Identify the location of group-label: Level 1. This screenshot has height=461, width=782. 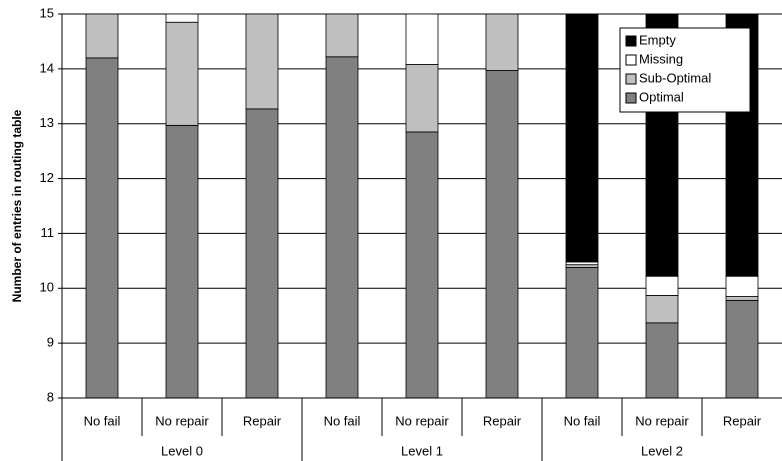
(422, 450).